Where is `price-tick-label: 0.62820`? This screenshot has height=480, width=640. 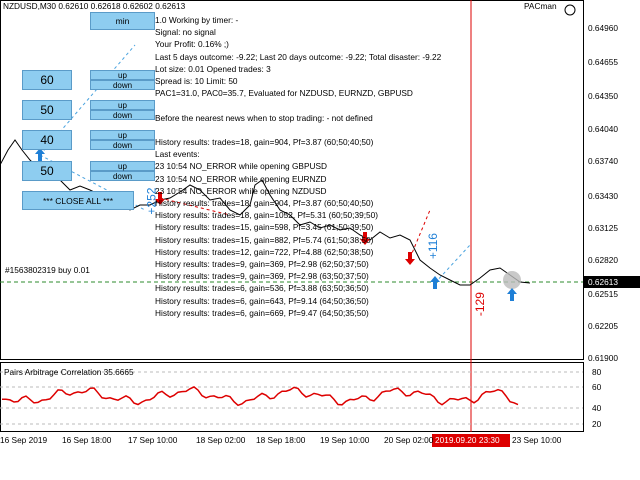 price-tick-label: 0.62820 is located at coordinates (603, 260).